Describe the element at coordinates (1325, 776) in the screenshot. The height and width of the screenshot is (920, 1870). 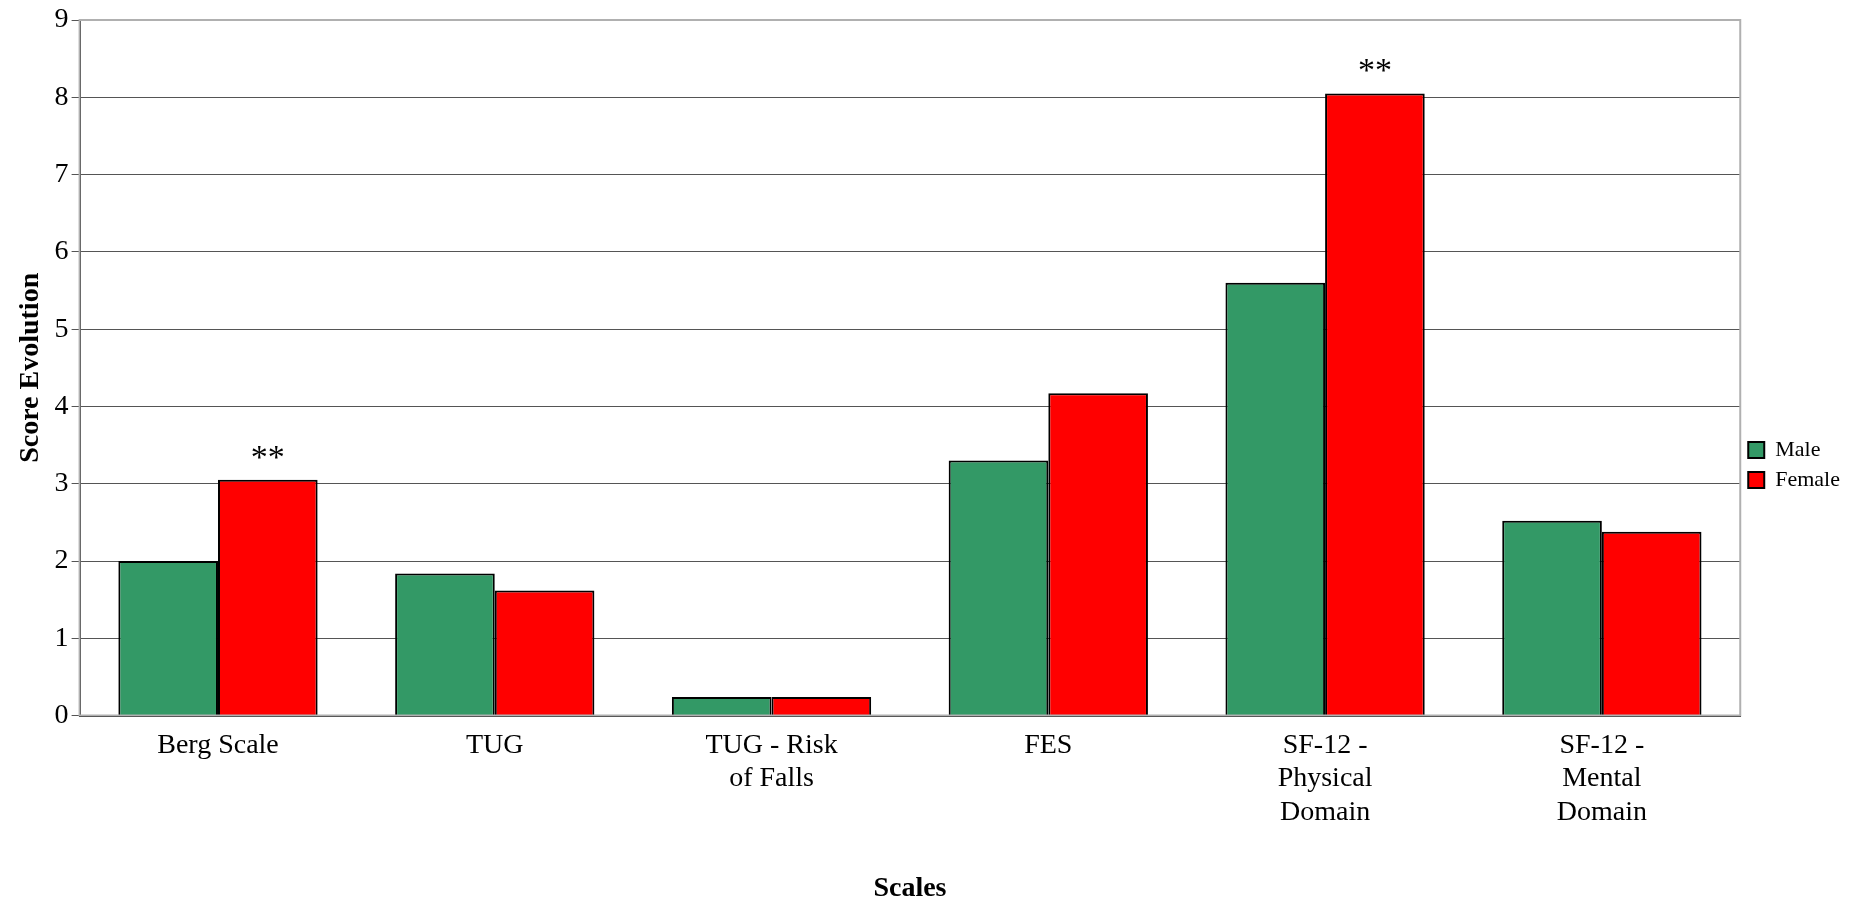
I see `x-tick-label: SF-12 - Physical Domain` at that location.